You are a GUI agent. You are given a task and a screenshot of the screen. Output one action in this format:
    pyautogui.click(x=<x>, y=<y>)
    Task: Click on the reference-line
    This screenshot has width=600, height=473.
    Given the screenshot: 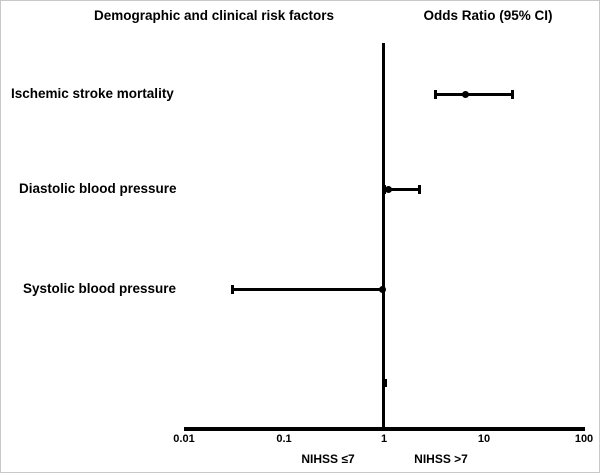 What is the action you would take?
    pyautogui.click(x=383, y=237)
    